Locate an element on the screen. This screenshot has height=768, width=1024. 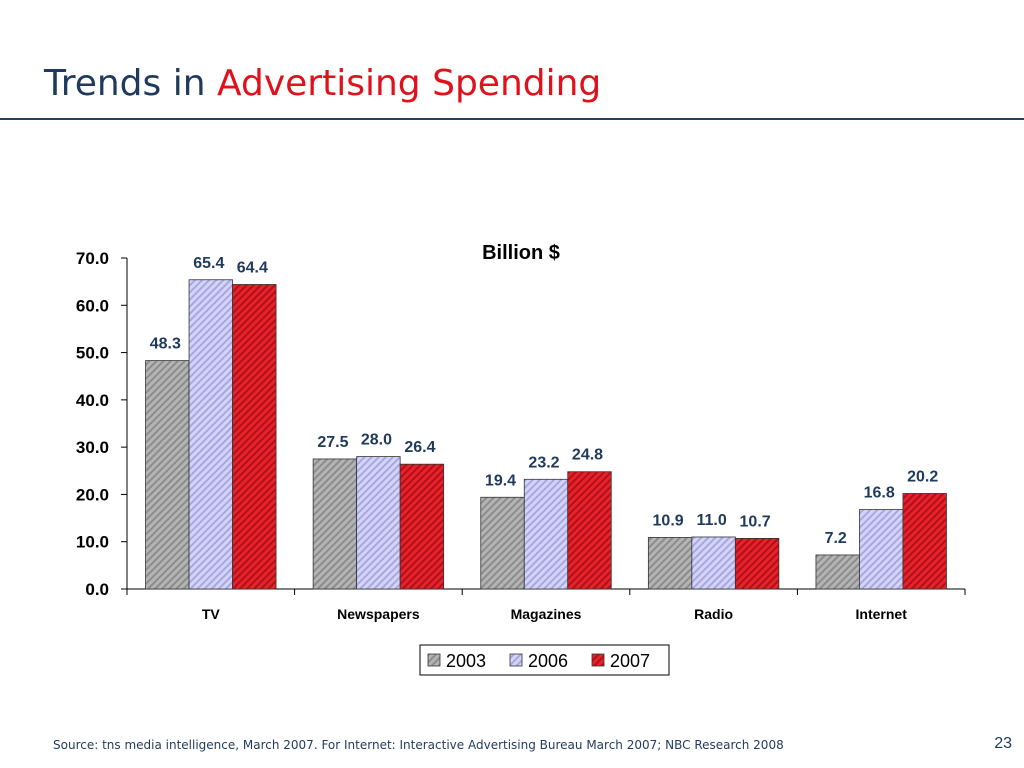
y-tick-label: 10.0 is located at coordinates (92, 542).